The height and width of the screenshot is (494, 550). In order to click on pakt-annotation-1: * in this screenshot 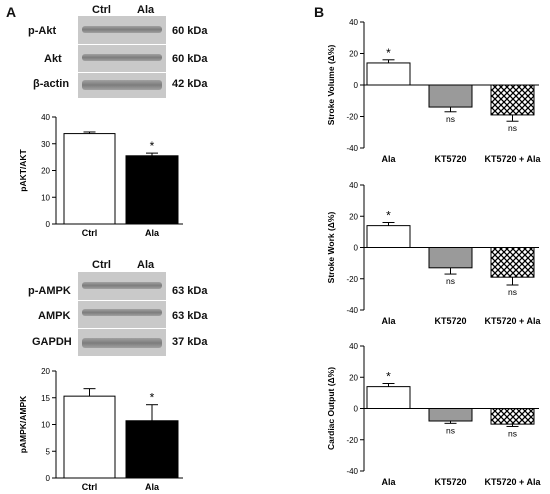, I will do `click(152, 146)`.